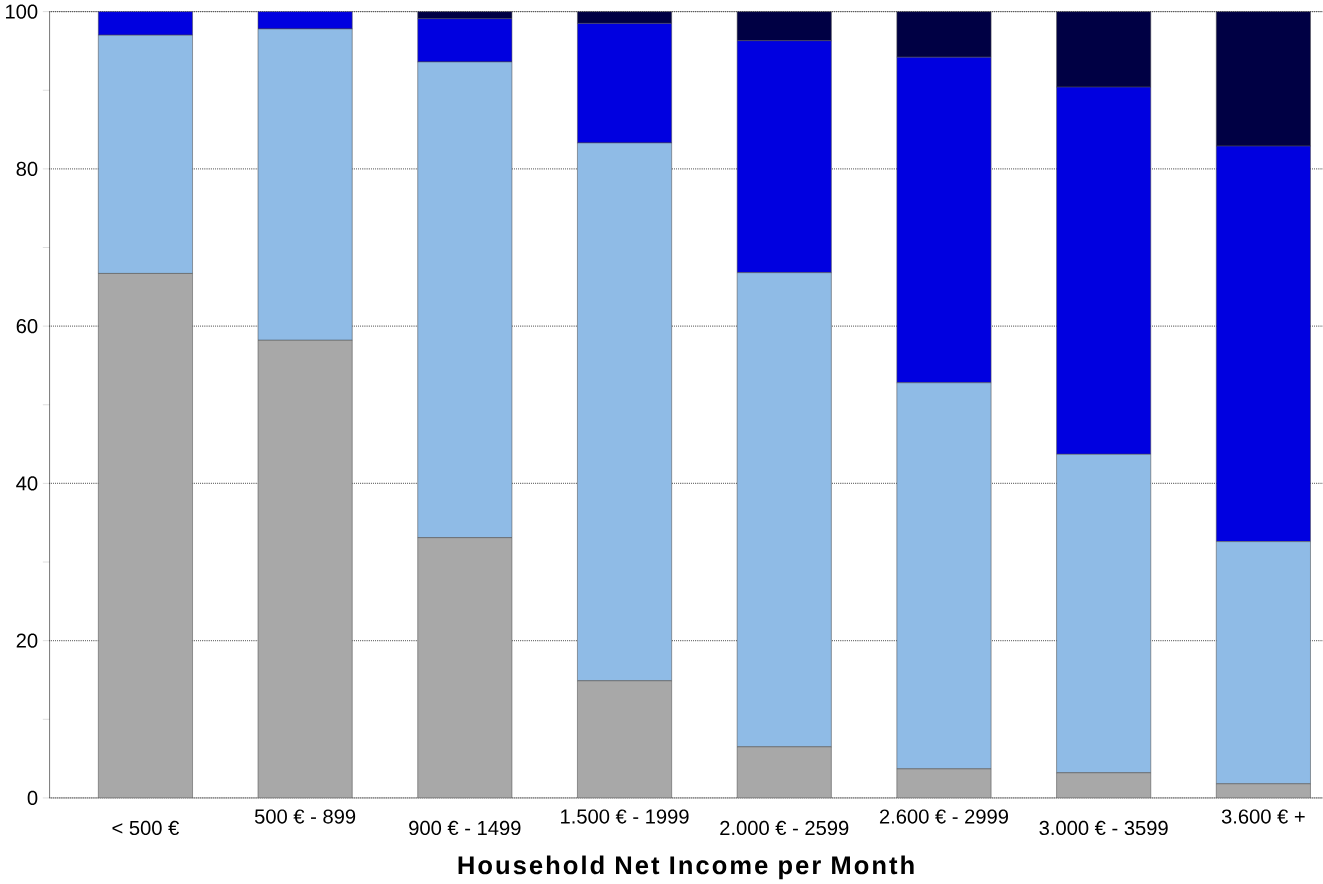  What do you see at coordinates (27, 169) in the screenshot?
I see `y-tick-label: 80` at bounding box center [27, 169].